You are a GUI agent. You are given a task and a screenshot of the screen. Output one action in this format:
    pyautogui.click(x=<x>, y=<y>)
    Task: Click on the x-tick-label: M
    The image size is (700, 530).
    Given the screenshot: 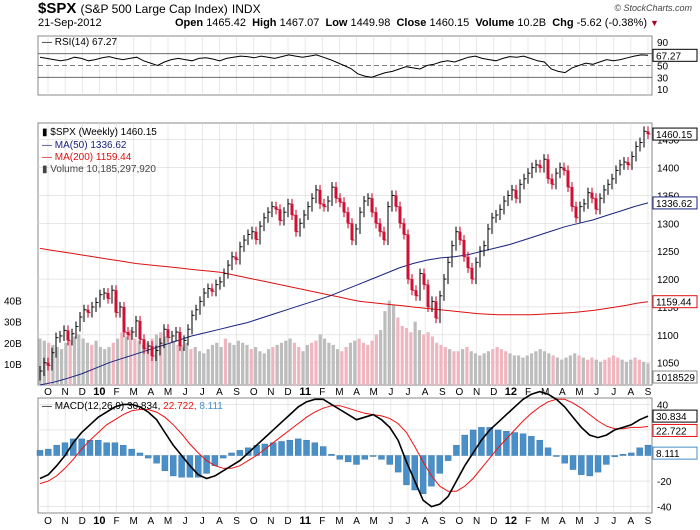 What is the action you would take?
    pyautogui.click(x=374, y=392)
    